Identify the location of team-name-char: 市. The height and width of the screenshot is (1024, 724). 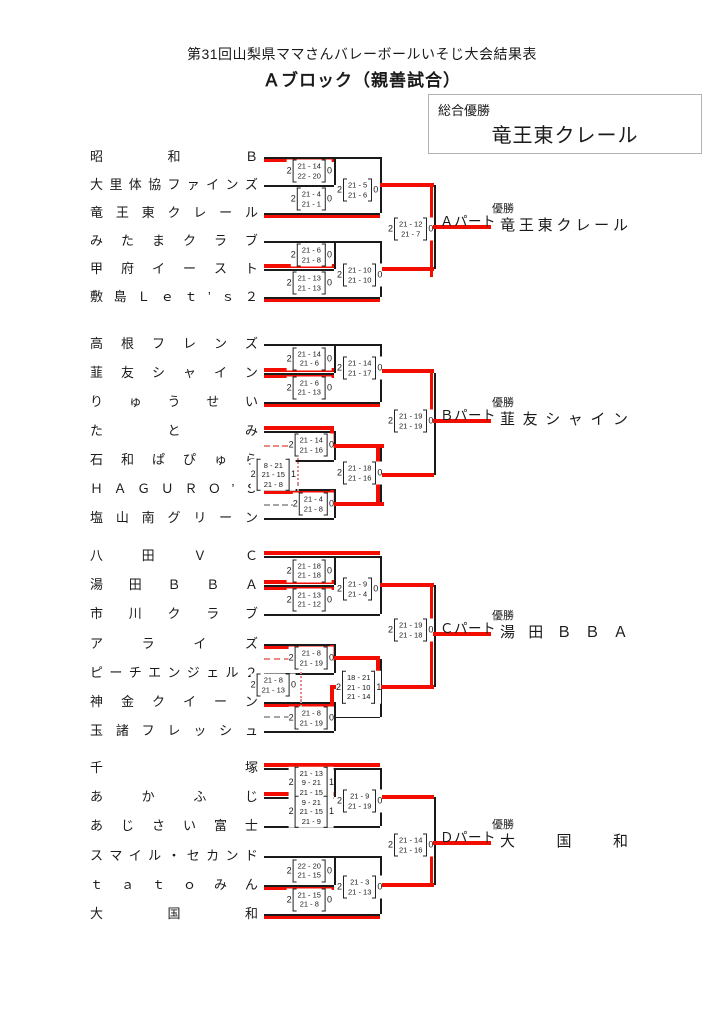
(97, 613).